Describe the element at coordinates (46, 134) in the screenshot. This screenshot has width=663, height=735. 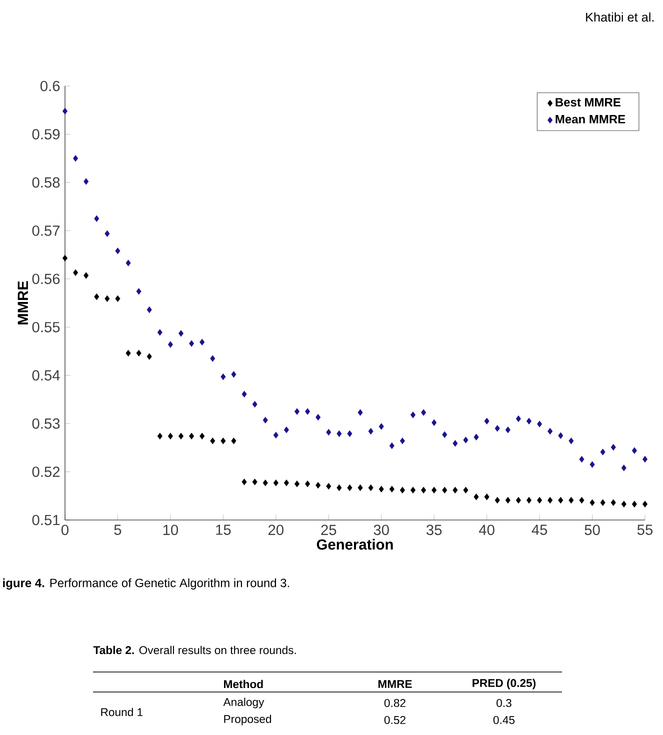
I see `y-tick-label: 0.59` at that location.